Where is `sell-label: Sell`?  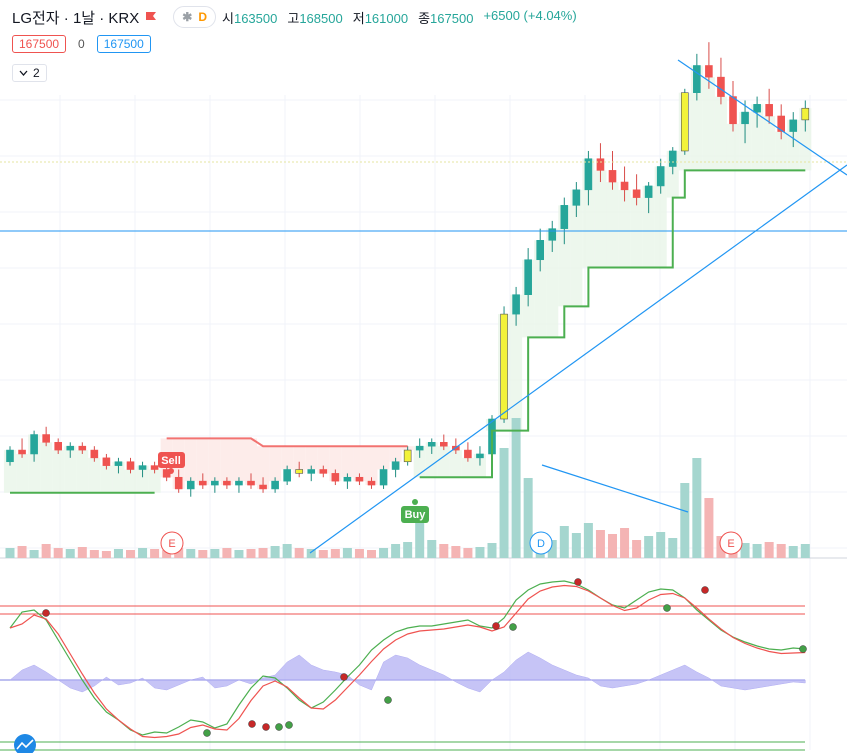
sell-label: Sell is located at coordinates (171, 461).